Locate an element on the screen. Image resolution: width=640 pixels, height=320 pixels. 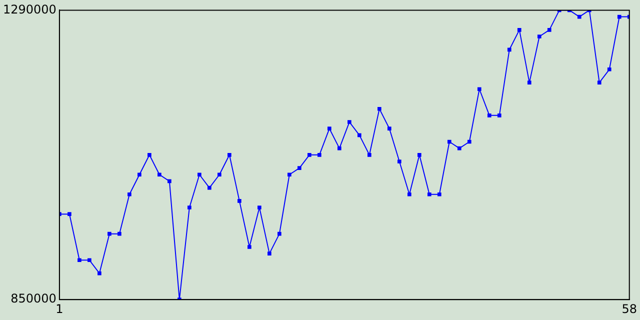
x-tick-label: 58 is located at coordinates (630, 309).